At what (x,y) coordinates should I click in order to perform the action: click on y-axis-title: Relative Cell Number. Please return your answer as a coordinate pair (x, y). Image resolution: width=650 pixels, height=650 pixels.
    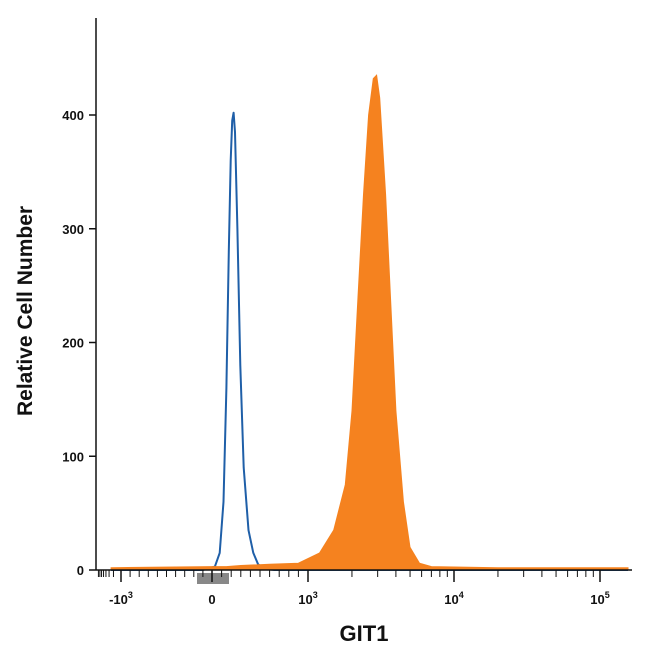
    Looking at the image, I should click on (25, 311).